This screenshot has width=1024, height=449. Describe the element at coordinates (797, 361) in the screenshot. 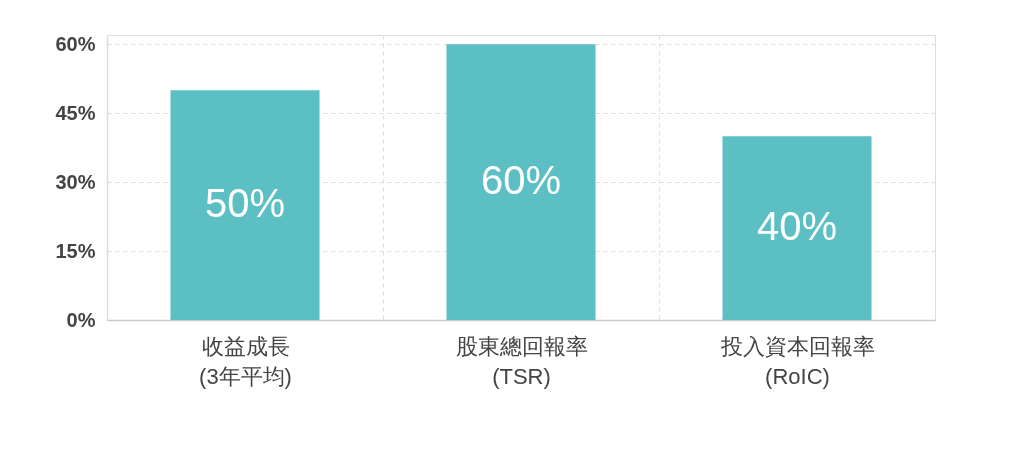

I see `x-tick-label: 投入資本回報率 (RoIC)` at that location.